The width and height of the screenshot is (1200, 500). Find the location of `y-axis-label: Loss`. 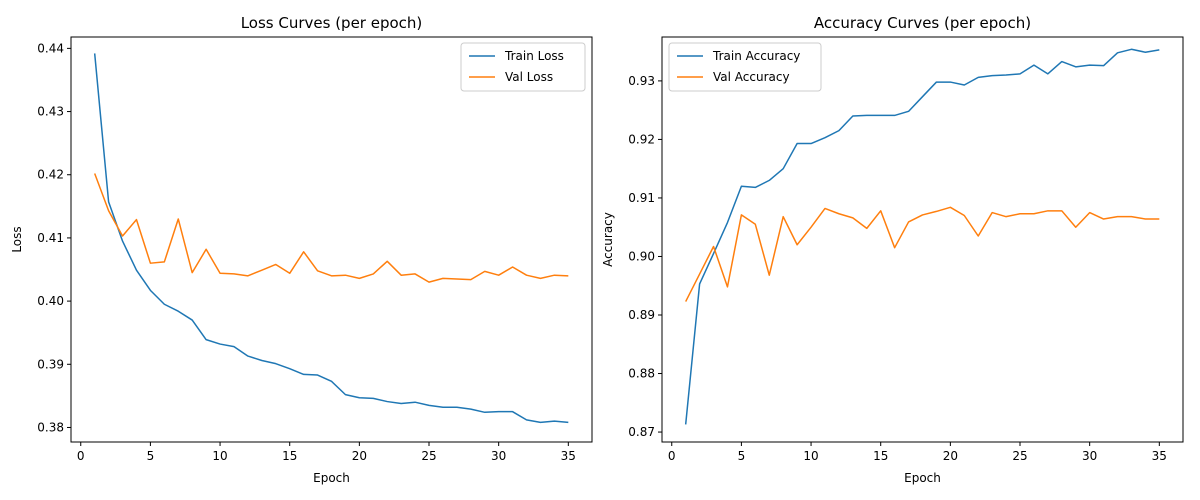

y-axis-label: Loss is located at coordinates (17, 239).